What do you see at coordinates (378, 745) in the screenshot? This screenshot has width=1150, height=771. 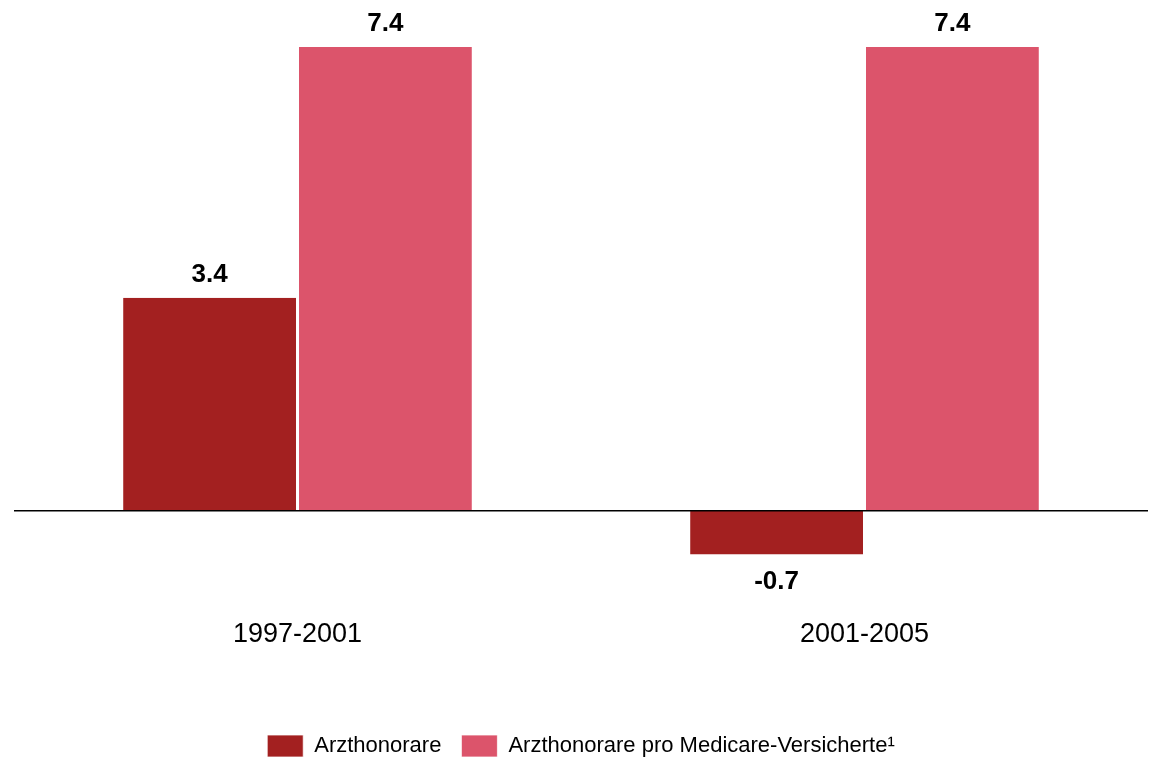 I see `legend-label: Arzthonorare` at bounding box center [378, 745].